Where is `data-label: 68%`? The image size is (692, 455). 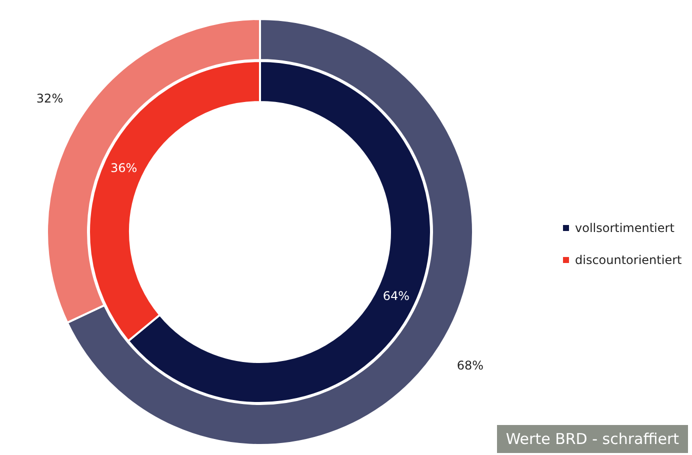
data-label: 68% is located at coordinates (470, 365).